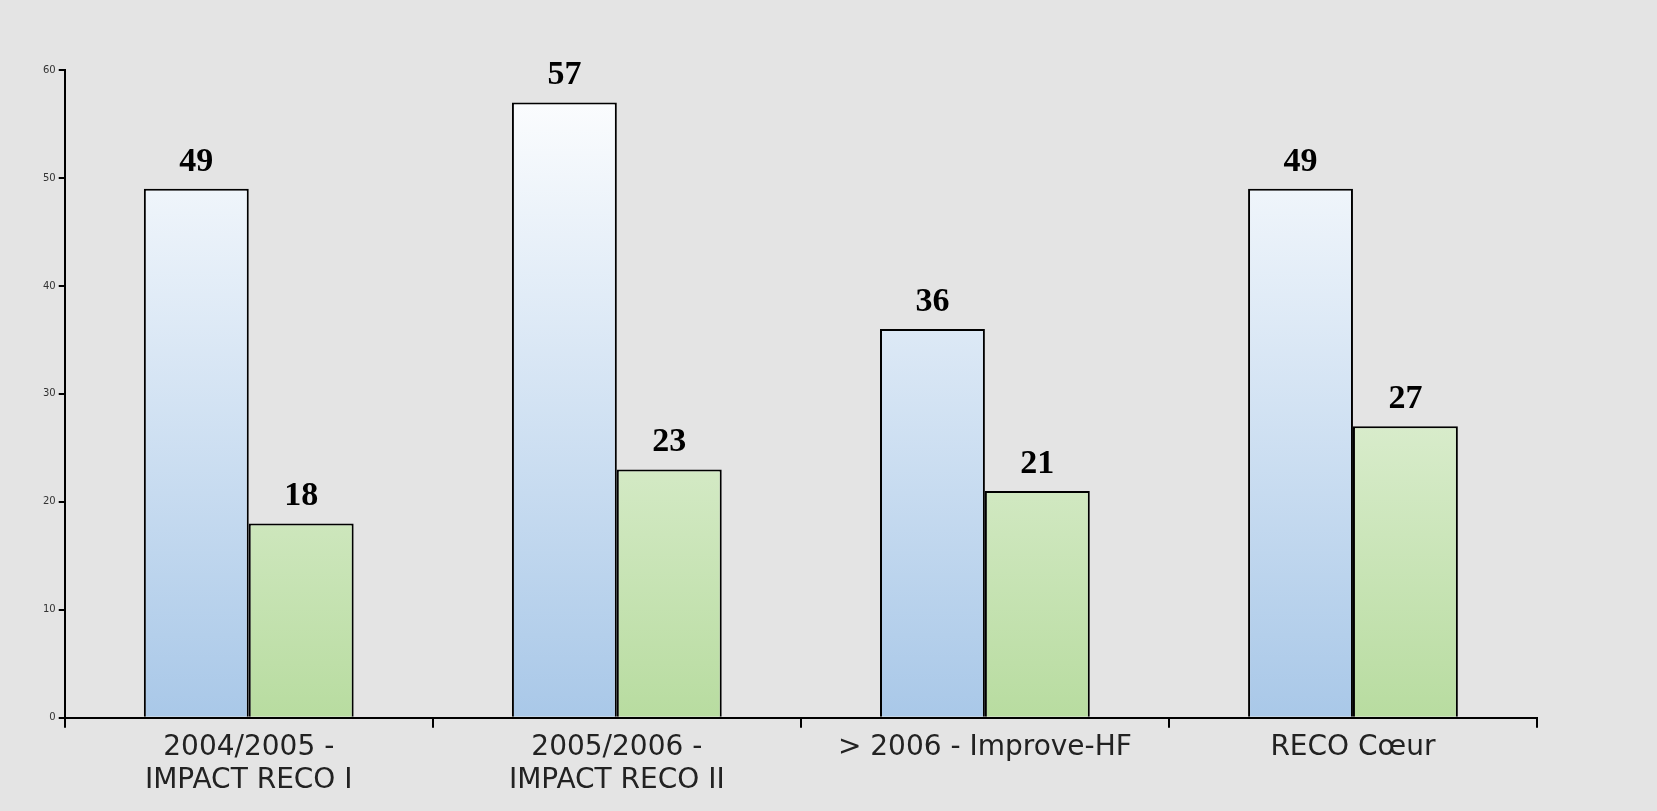 The image size is (1657, 811). Describe the element at coordinates (248, 762) in the screenshot. I see `x-tick-label: 2004/2005 - IMPACT RECO I` at that location.